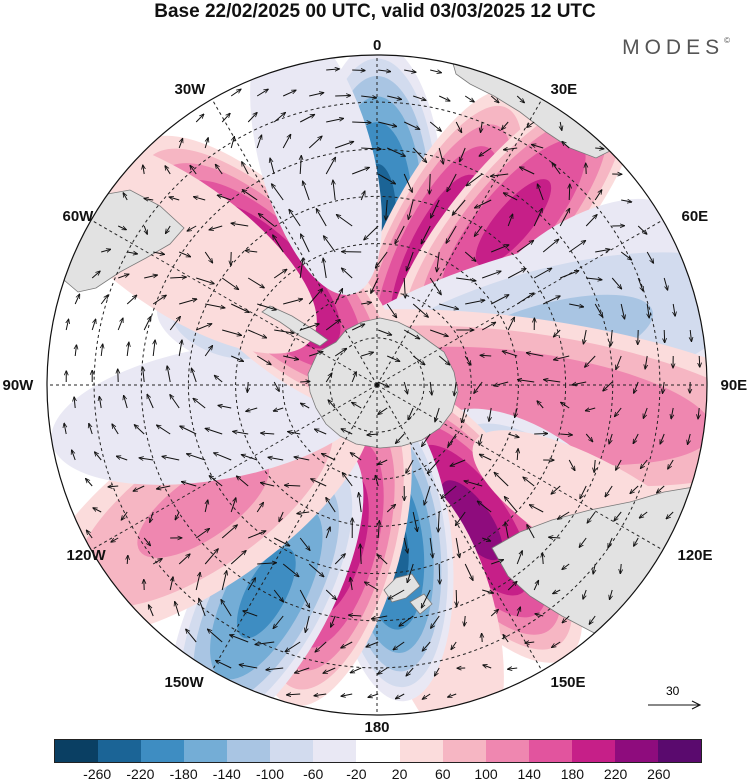 This screenshot has width=750, height=783. What do you see at coordinates (564, 89) in the screenshot?
I see `longitude-label: 30E` at bounding box center [564, 89].